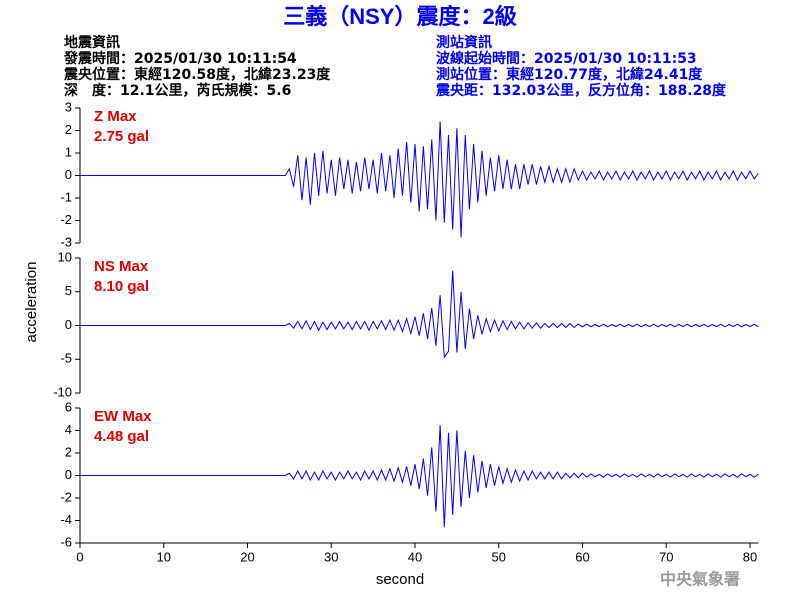 Image resolution: width=800 pixels, height=600 pixels. I want to click on y-tick-label: 4, so click(68, 429).